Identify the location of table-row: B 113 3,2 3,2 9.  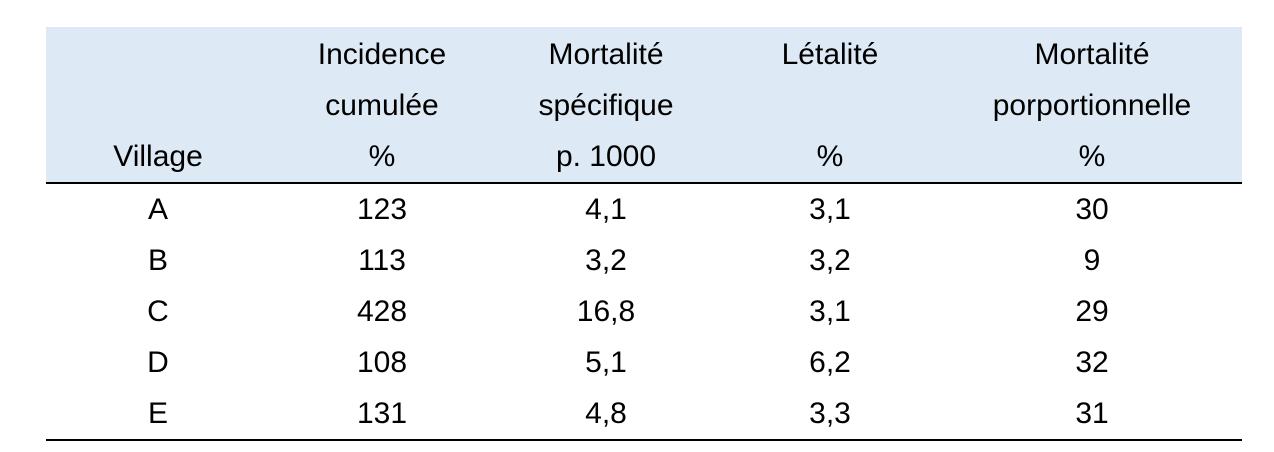
(644, 260).